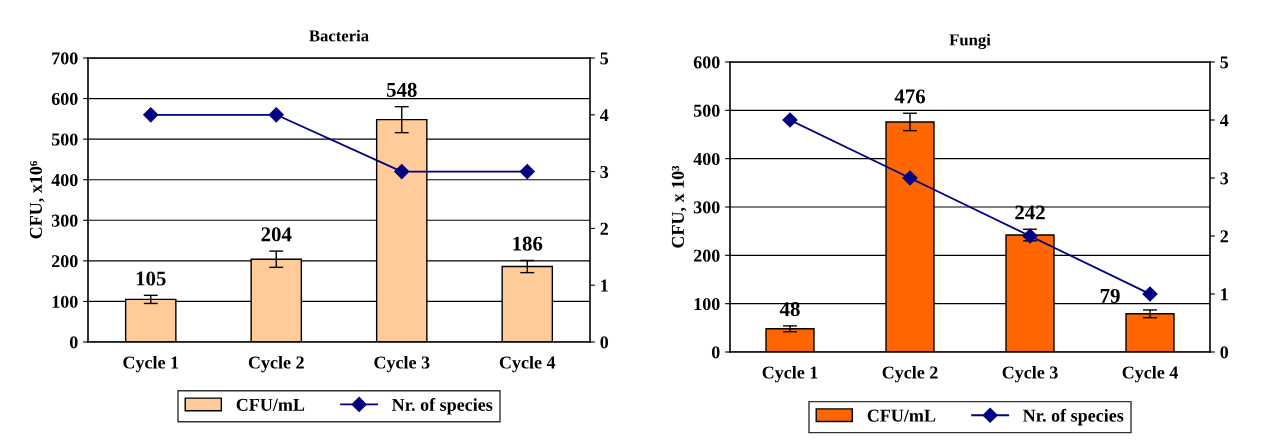 The height and width of the screenshot is (441, 1261). I want to click on data-label: 79, so click(1110, 295).